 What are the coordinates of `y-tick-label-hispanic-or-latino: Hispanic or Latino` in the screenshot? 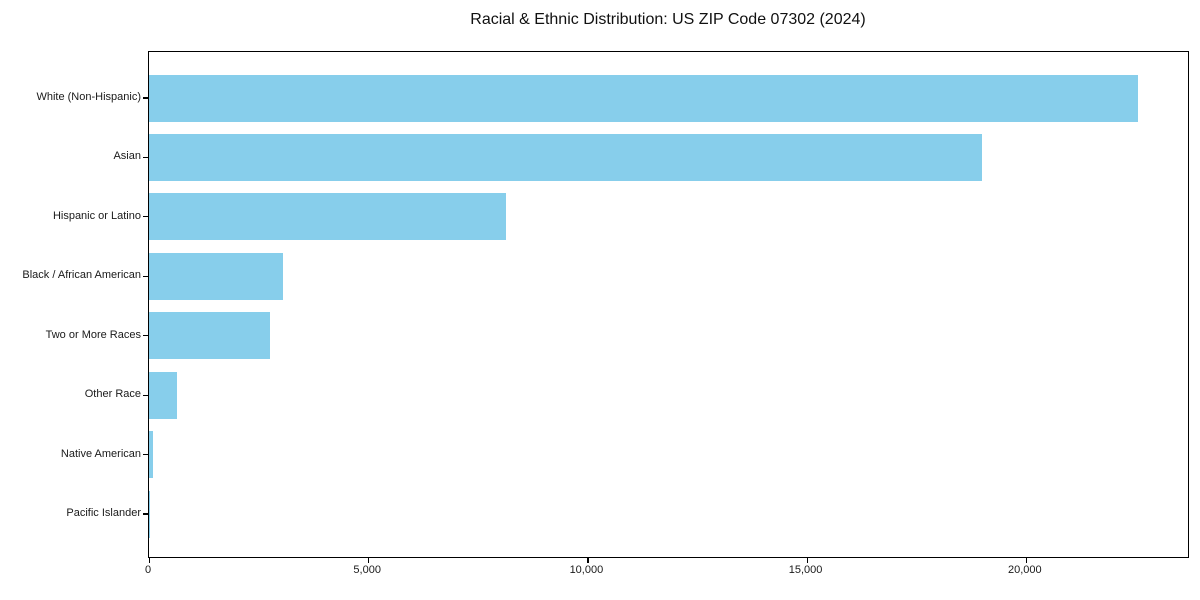 It's located at (96, 215).